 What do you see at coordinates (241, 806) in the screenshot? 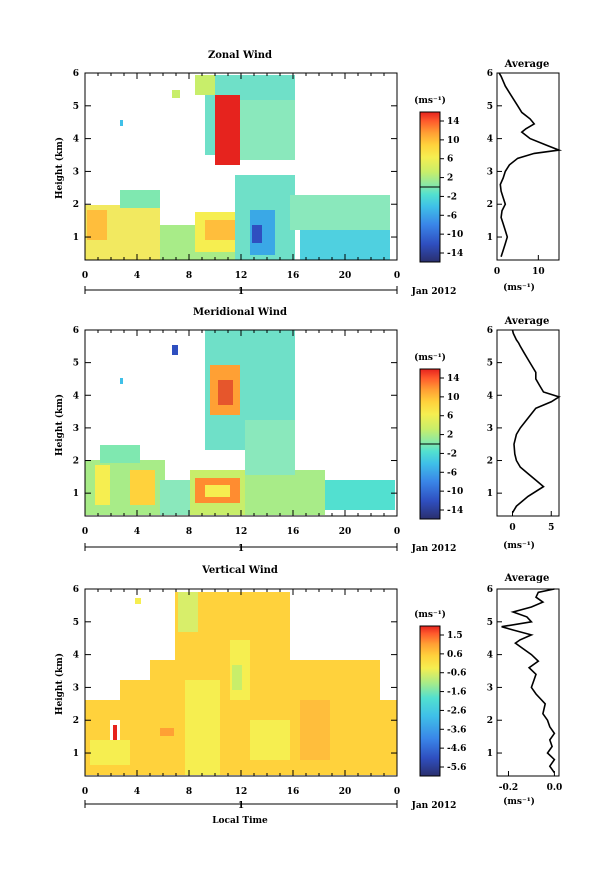
I see `vertical-day-label: 1` at bounding box center [241, 806].